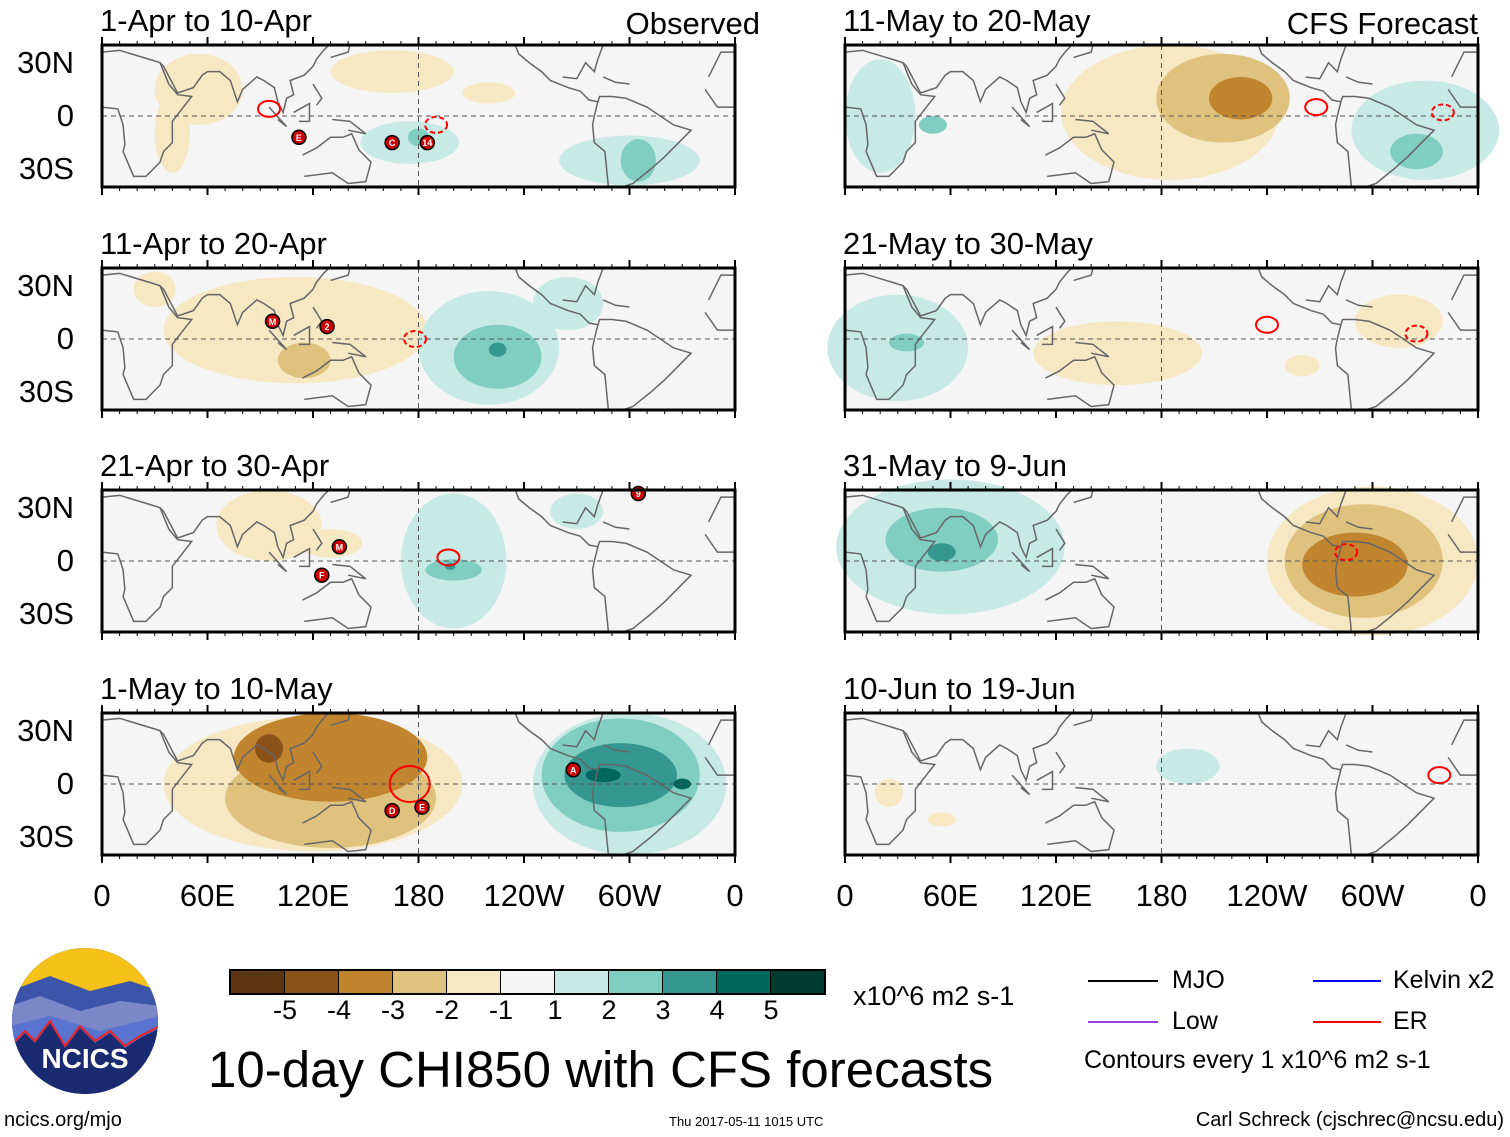 The image size is (1510, 1137). Describe the element at coordinates (501, 1010) in the screenshot. I see `colorbar-label: -1` at that location.